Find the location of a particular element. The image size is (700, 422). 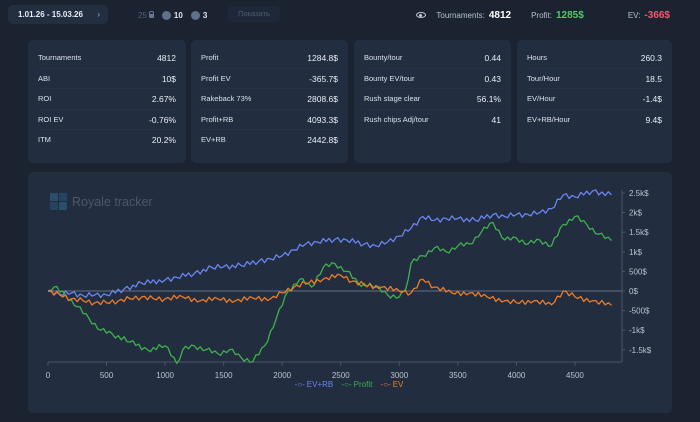

summary-tournaments-value: 4812 is located at coordinates (500, 15).